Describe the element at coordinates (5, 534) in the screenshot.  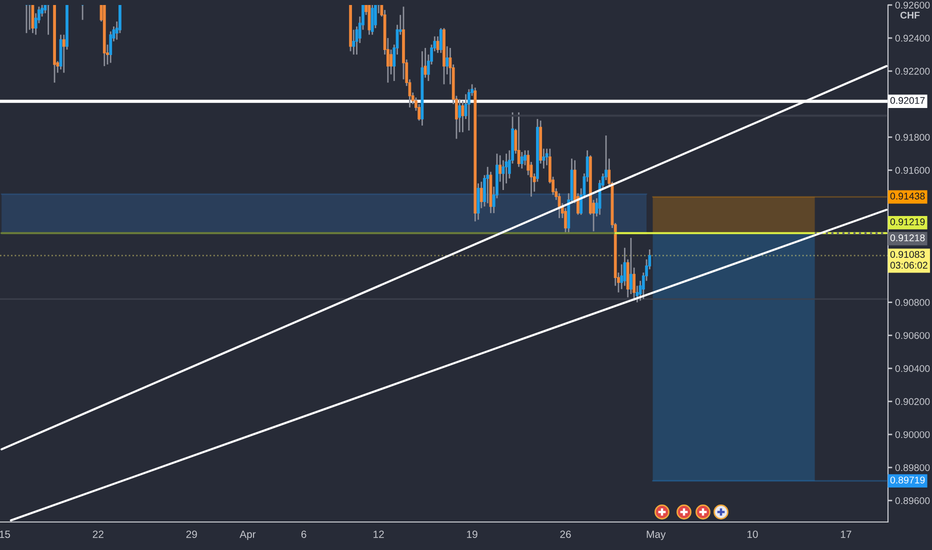
I see `x-tick-label: 15` at that location.